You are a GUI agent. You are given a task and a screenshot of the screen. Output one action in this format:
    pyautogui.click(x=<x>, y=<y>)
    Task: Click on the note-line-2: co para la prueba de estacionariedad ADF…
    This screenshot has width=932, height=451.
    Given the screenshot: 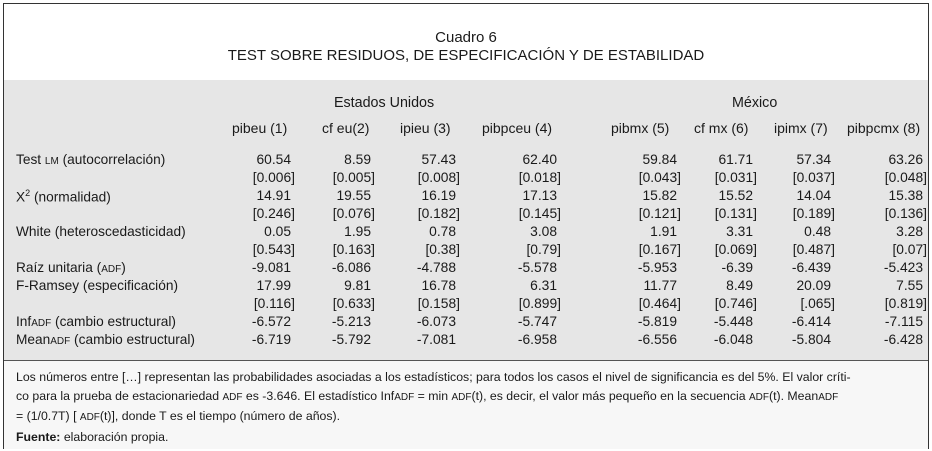 What is the action you would take?
    pyautogui.click(x=427, y=395)
    